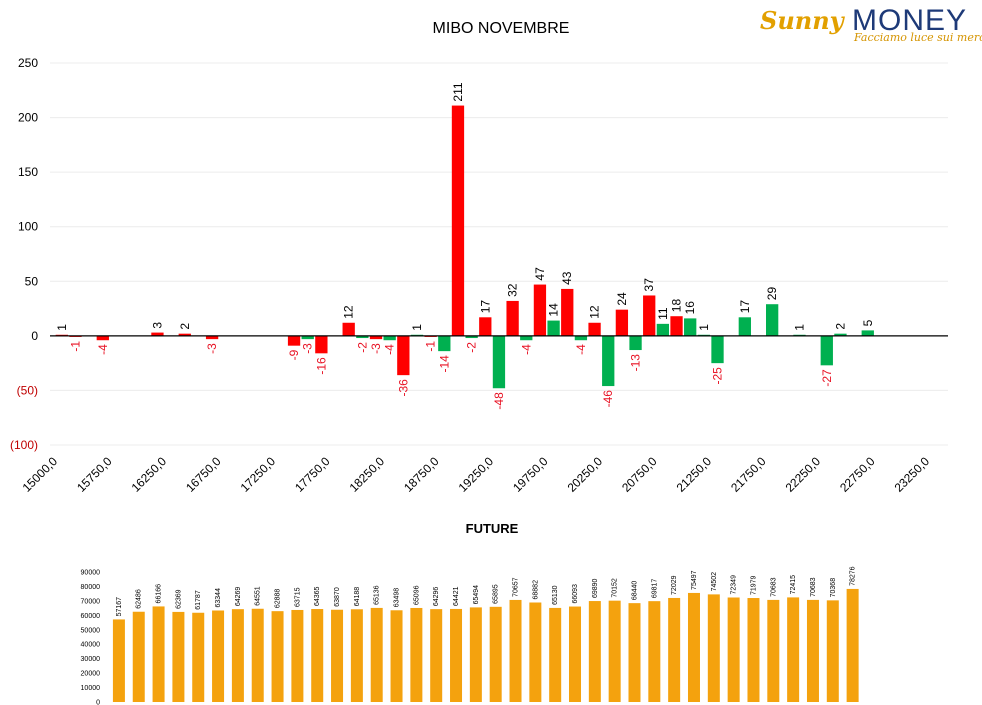  What do you see at coordinates (540, 274) in the screenshot?
I see `data-label: 47` at bounding box center [540, 274].